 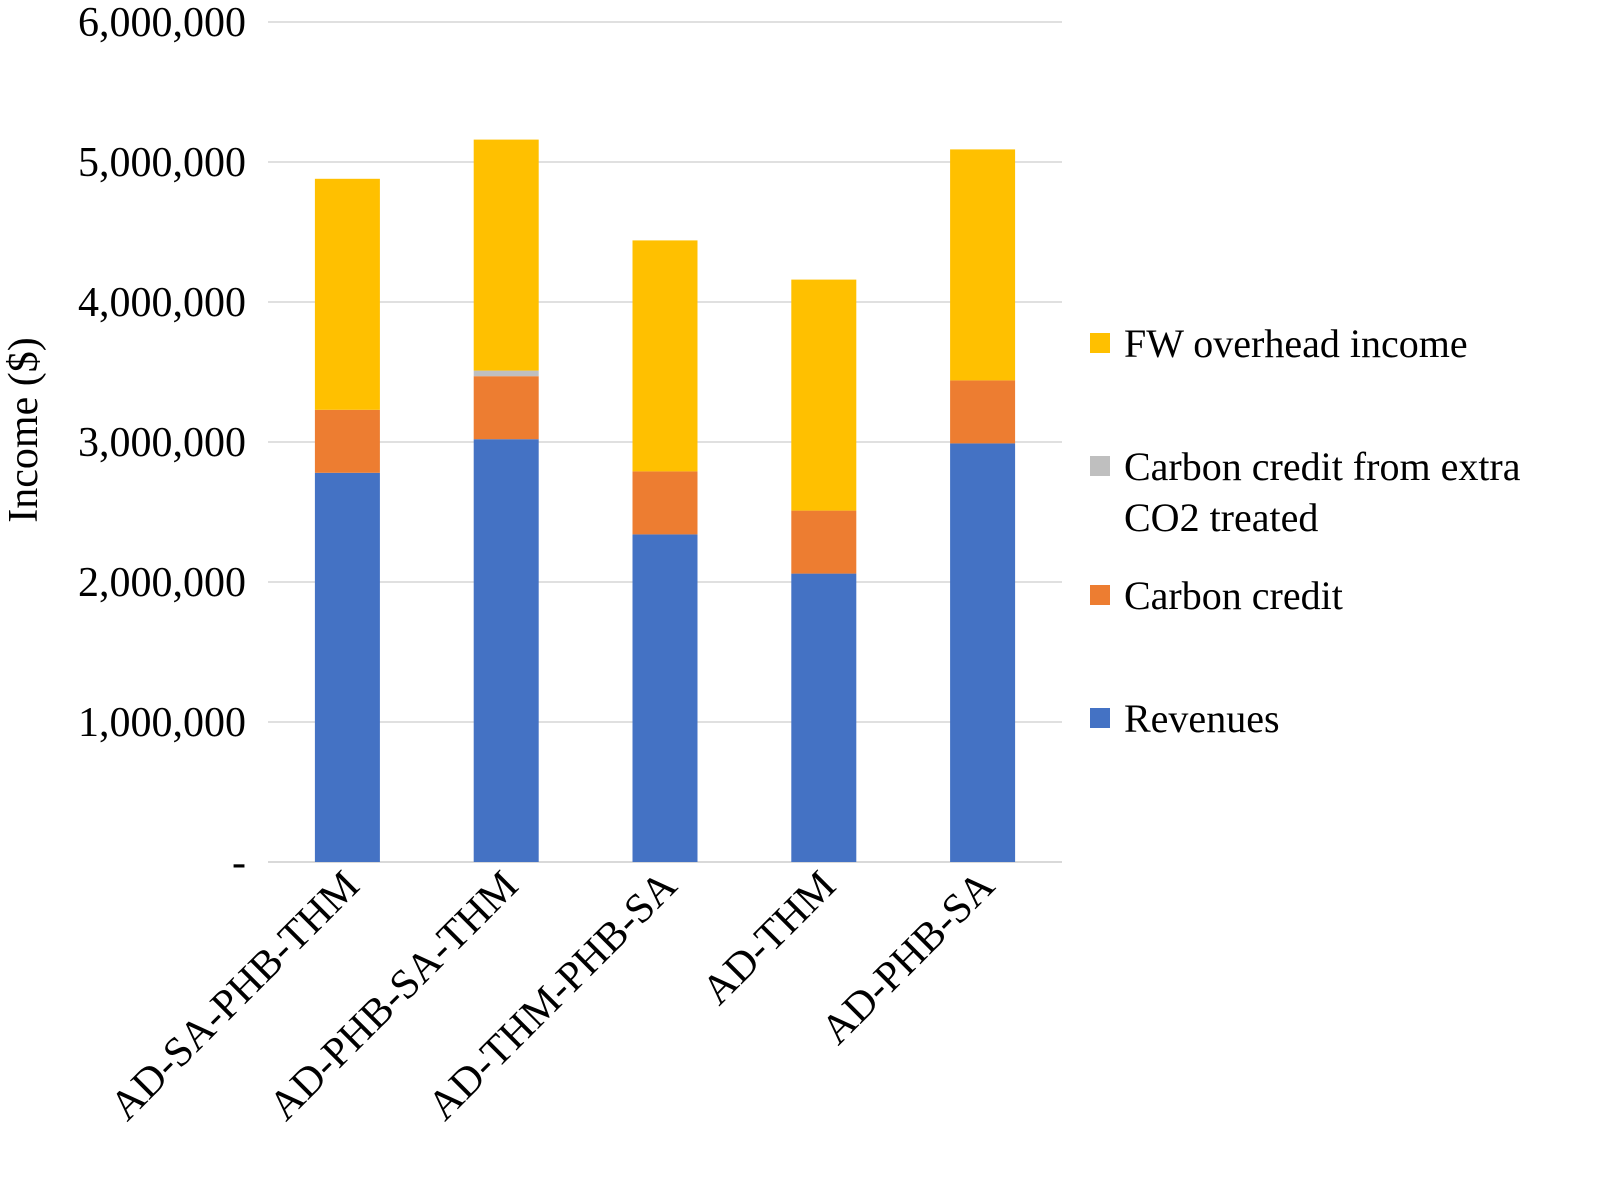 What do you see at coordinates (24, 429) in the screenshot?
I see `y-axis-title: Income ($)` at bounding box center [24, 429].